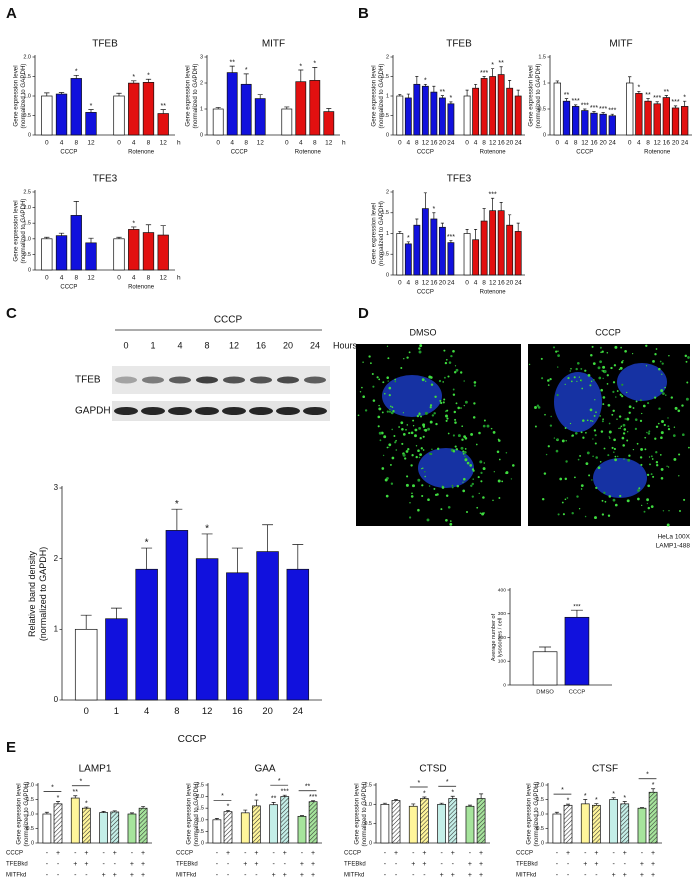 The width and height of the screenshot is (700, 886). What do you see at coordinates (146, 710) in the screenshot?
I see `x-tick-label: 4` at bounding box center [146, 710].